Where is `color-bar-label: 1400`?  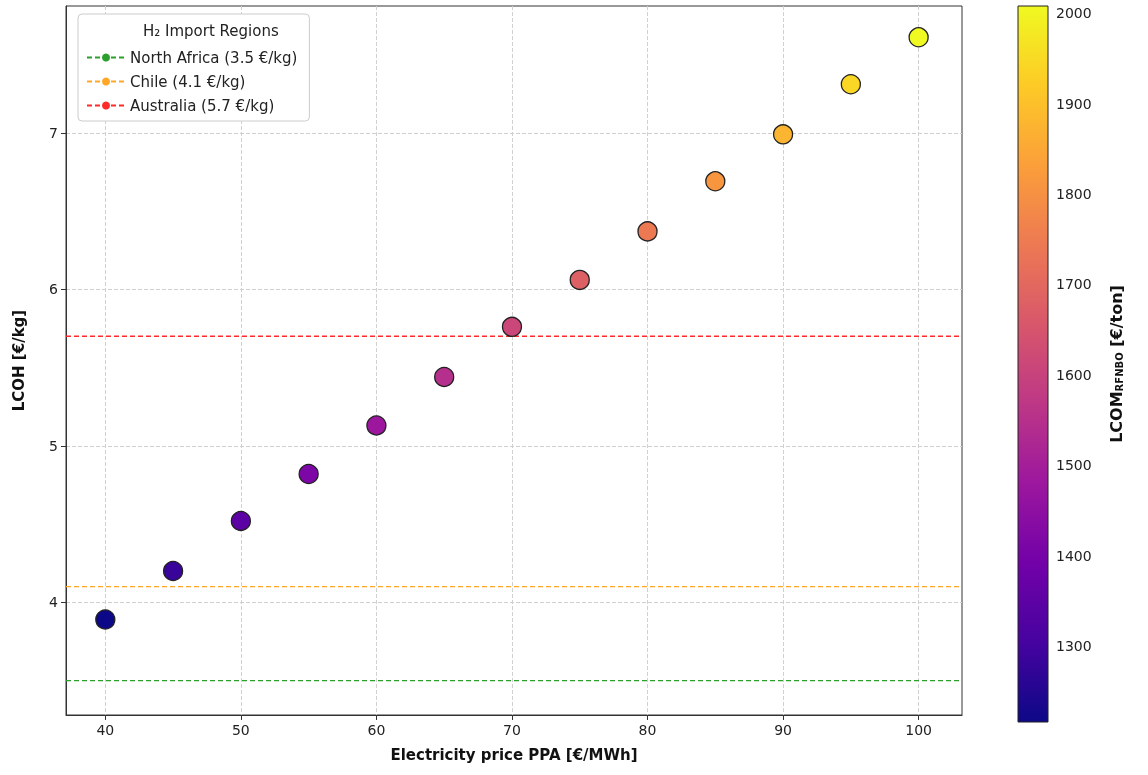 color-bar-label: 1400 is located at coordinates (1074, 555).